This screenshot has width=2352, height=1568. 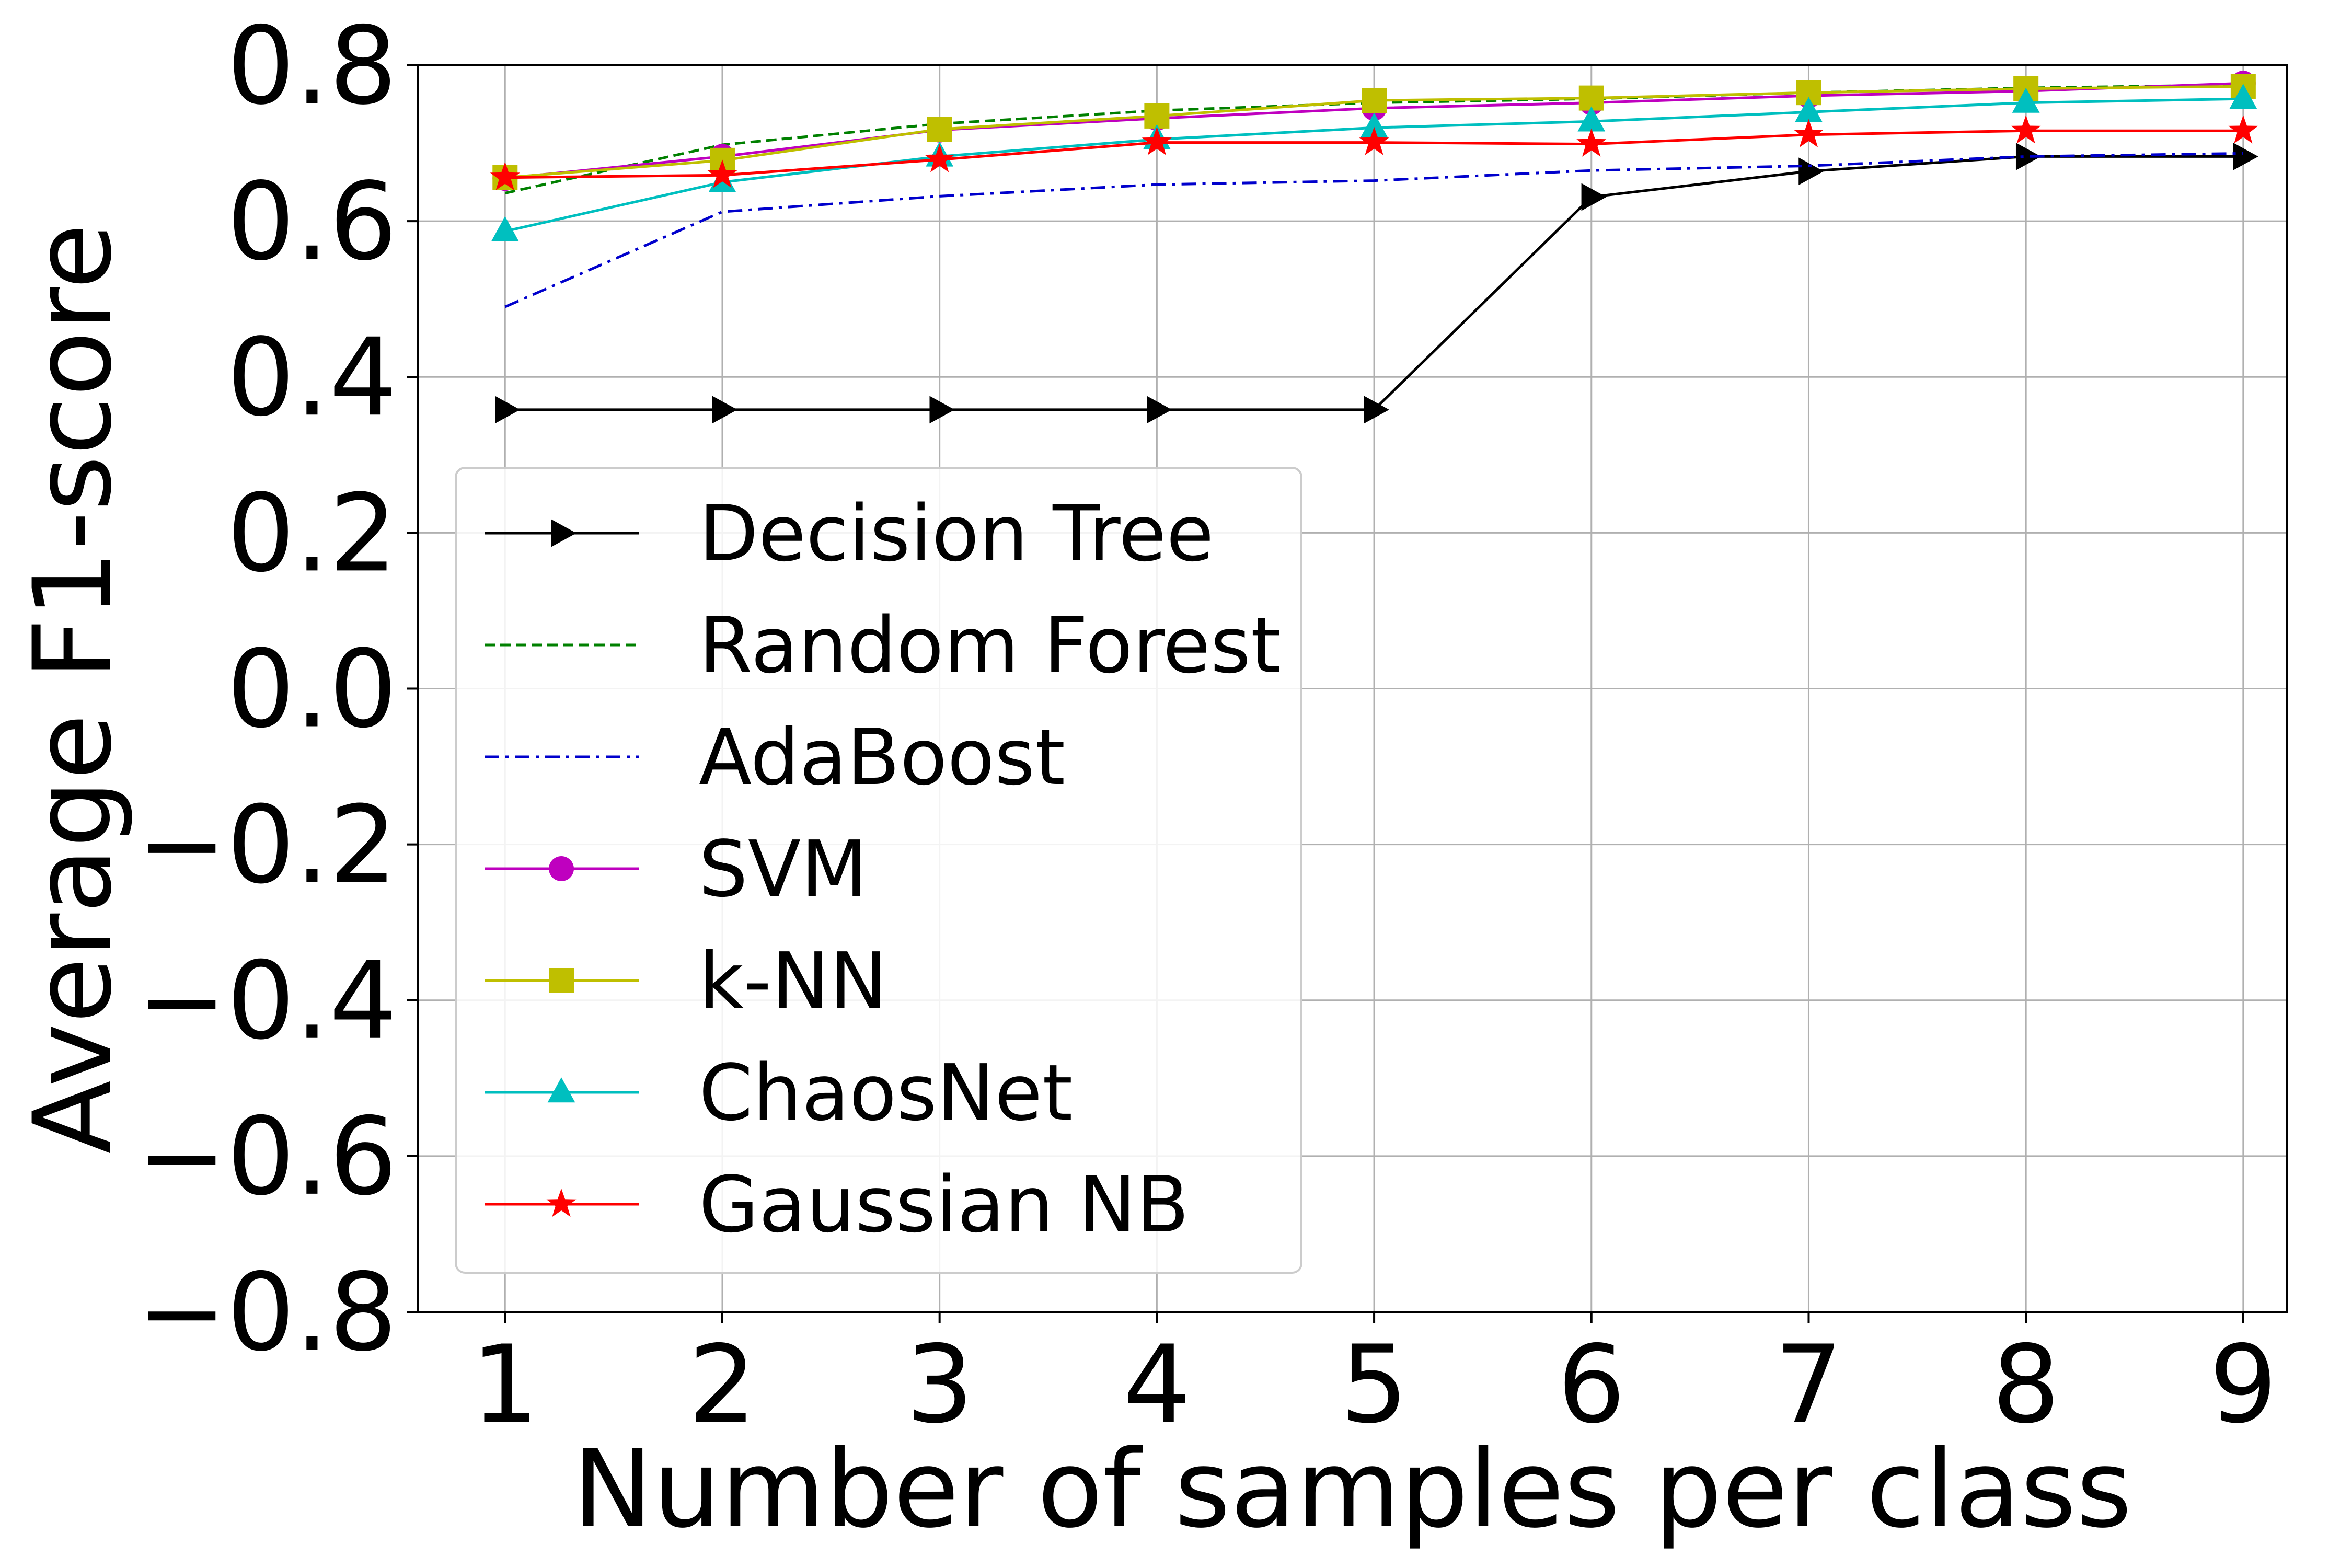 I want to click on legend-entry: AdaBoost, so click(x=775, y=757).